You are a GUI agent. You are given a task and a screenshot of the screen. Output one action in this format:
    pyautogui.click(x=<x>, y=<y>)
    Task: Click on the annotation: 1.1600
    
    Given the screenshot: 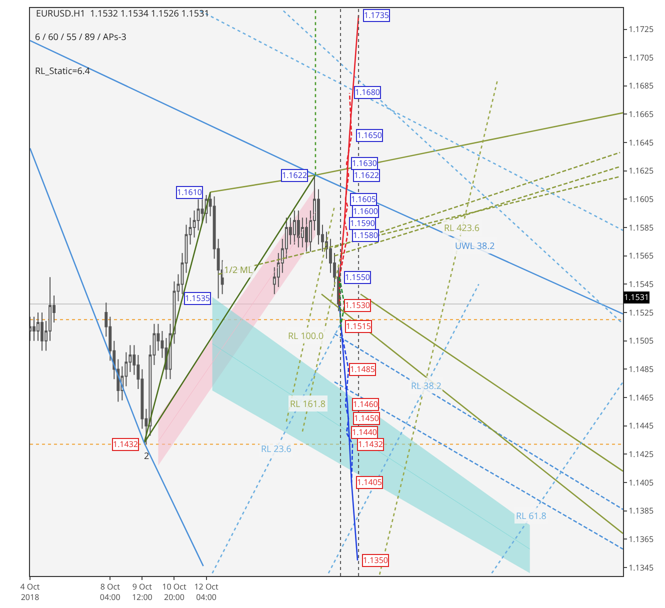 What is the action you would take?
    pyautogui.click(x=365, y=211)
    